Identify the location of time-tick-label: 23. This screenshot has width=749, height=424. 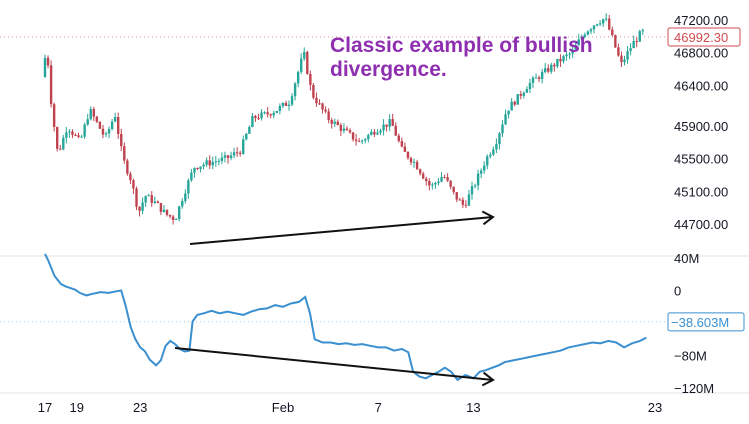
(140, 407).